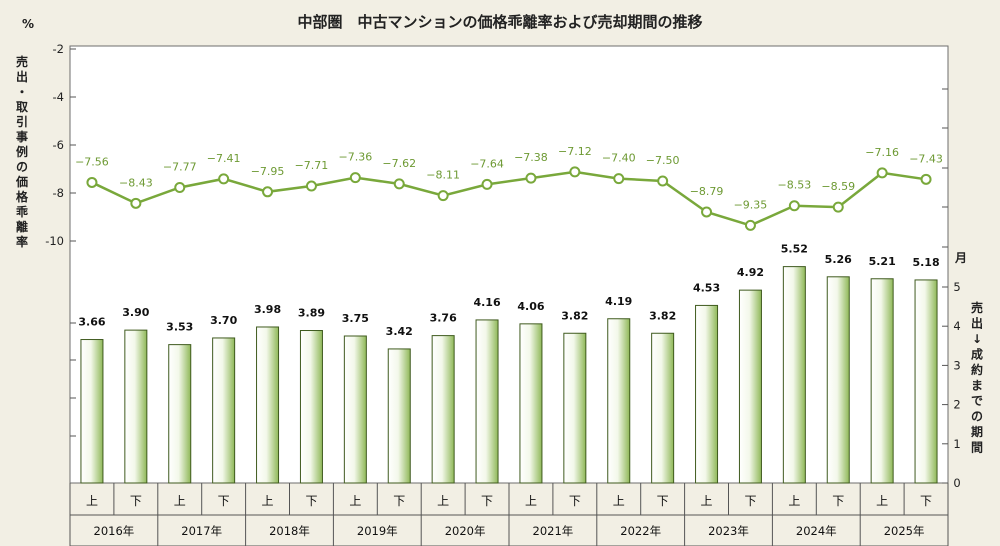 The width and height of the screenshot is (1000, 546). What do you see at coordinates (618, 301) in the screenshot?
I see `bar-value-label: 4.19` at bounding box center [618, 301].